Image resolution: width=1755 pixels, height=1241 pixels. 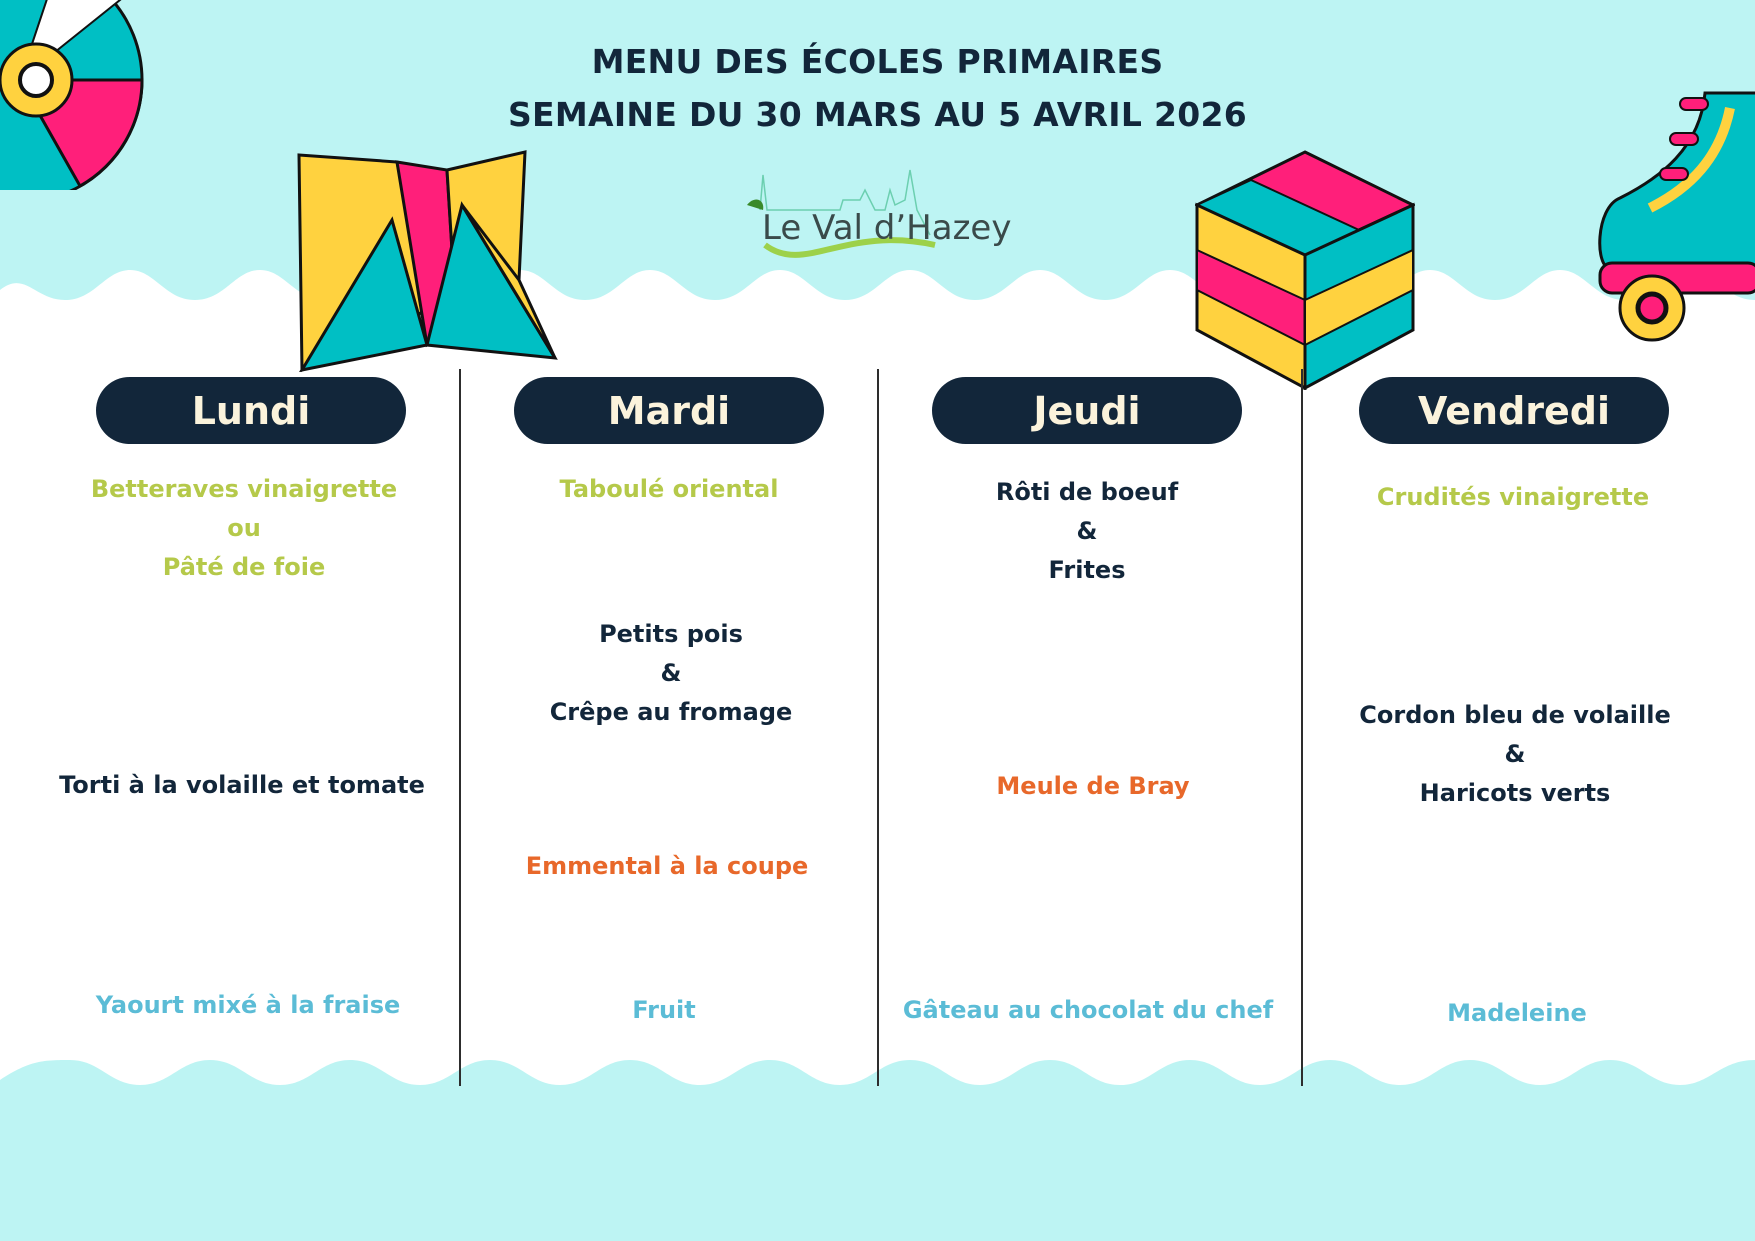 I want to click on menu-line: Frites, so click(x=1087, y=570).